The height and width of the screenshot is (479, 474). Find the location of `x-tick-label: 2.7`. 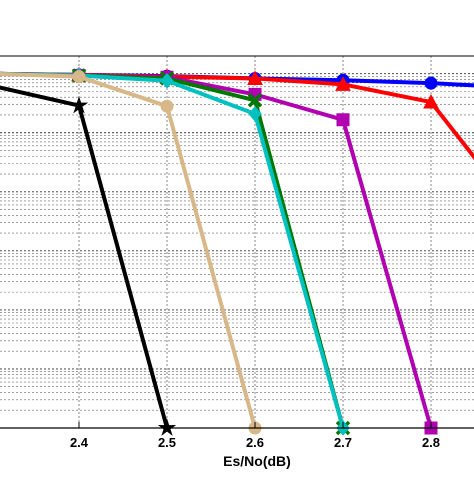

x-tick-label: 2.7 is located at coordinates (343, 442).